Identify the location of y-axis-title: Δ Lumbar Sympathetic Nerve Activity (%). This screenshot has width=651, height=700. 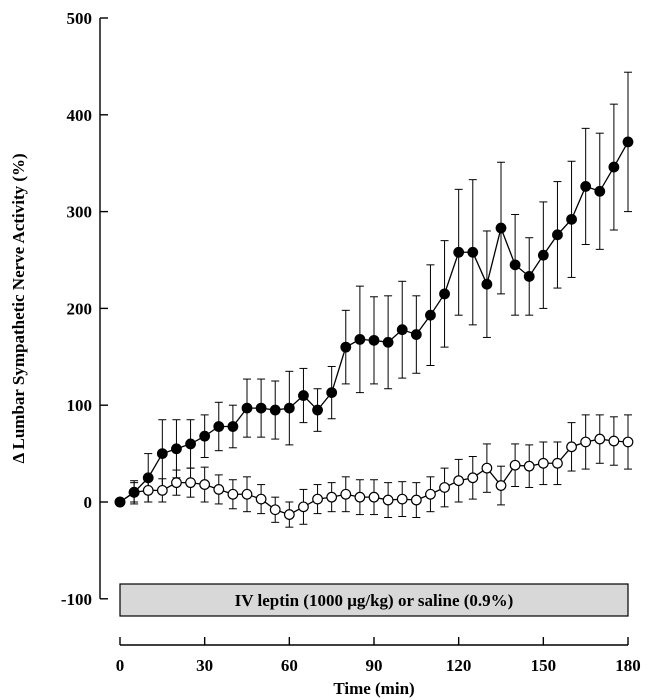
(18, 308).